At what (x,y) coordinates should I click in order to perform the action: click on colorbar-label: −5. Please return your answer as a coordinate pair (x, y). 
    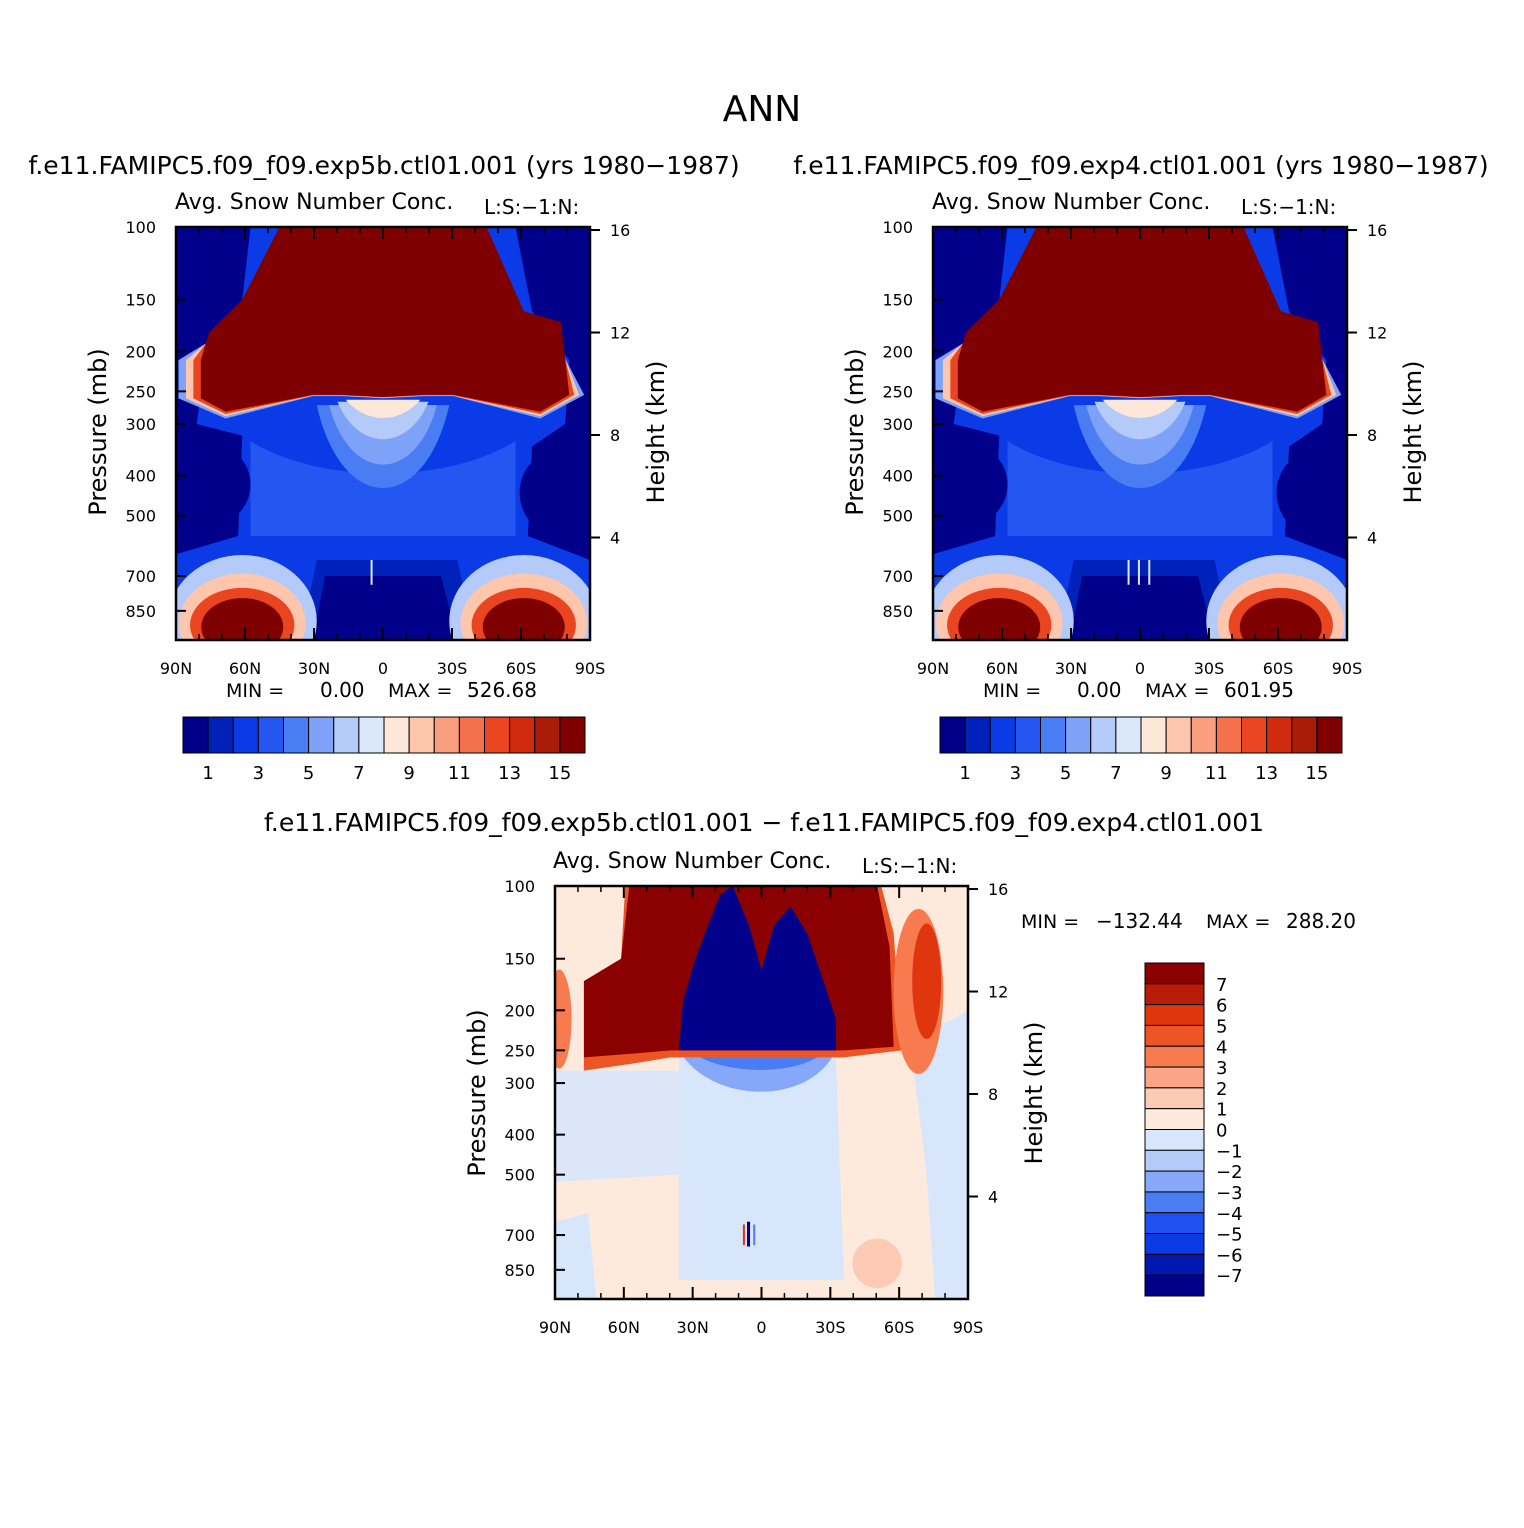
    Looking at the image, I should click on (1229, 1235).